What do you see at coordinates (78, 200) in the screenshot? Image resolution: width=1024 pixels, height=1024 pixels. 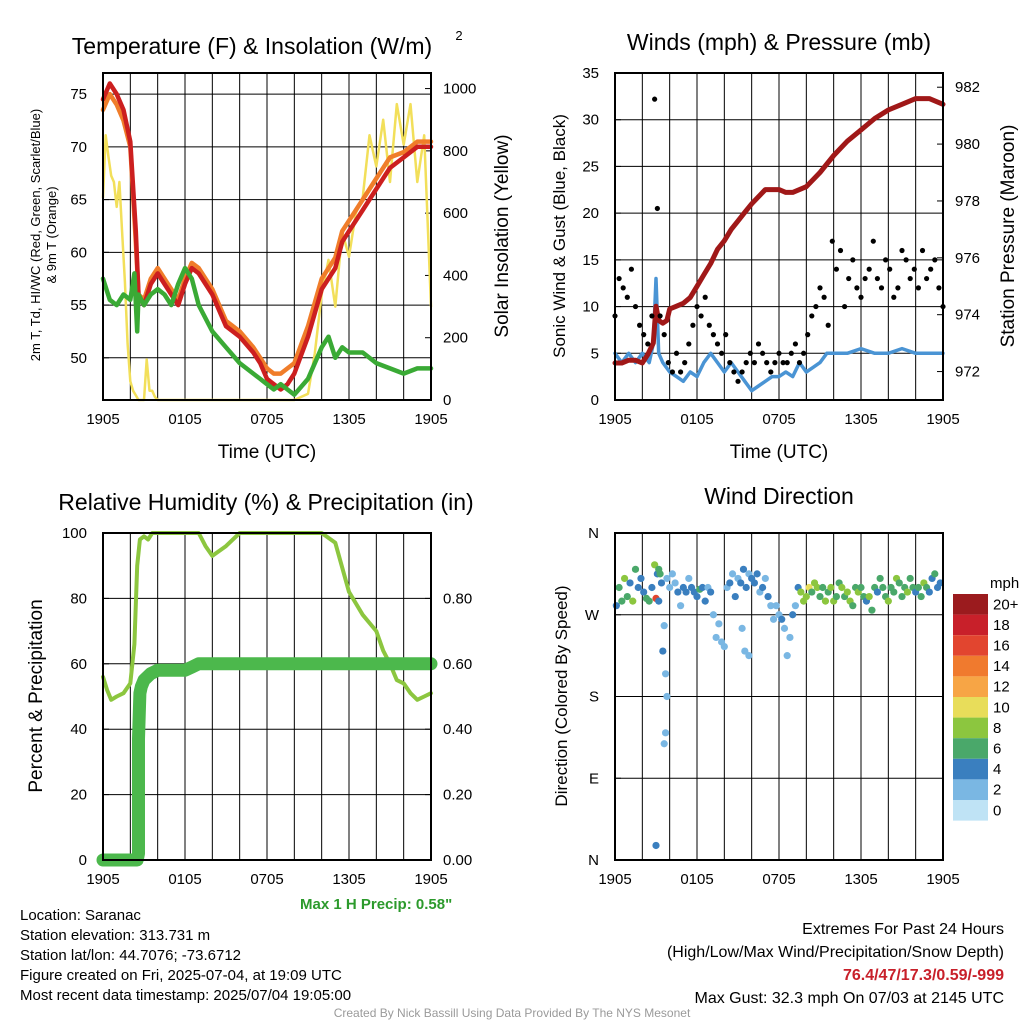 I see `y-tick-label: 65` at bounding box center [78, 200].